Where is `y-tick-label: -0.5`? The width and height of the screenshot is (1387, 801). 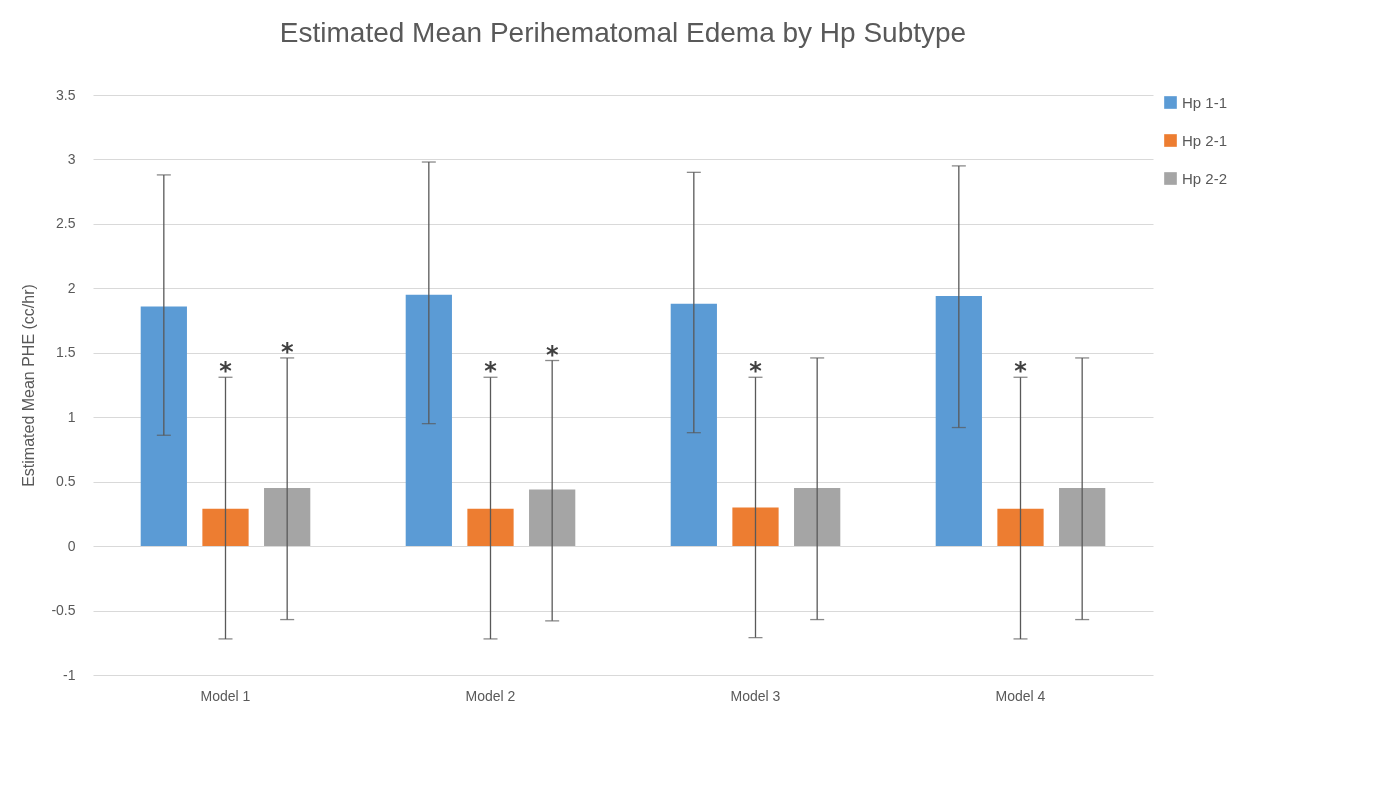 y-tick-label: -0.5 is located at coordinates (63, 610).